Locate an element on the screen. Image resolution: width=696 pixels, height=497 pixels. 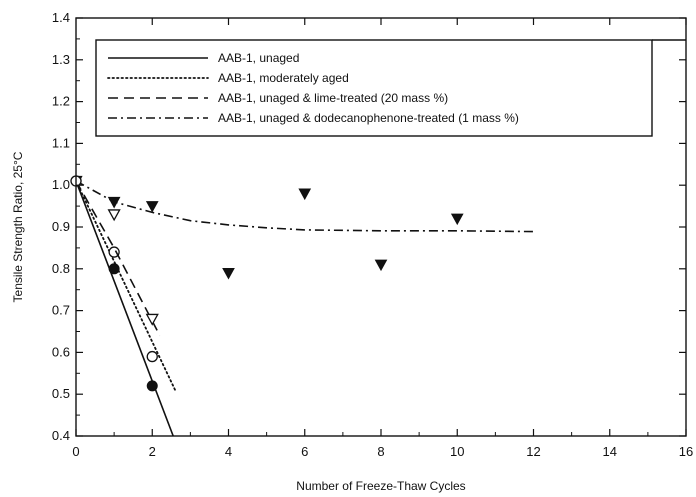
y-tick-label-7: 1.1 is located at coordinates (61, 142).